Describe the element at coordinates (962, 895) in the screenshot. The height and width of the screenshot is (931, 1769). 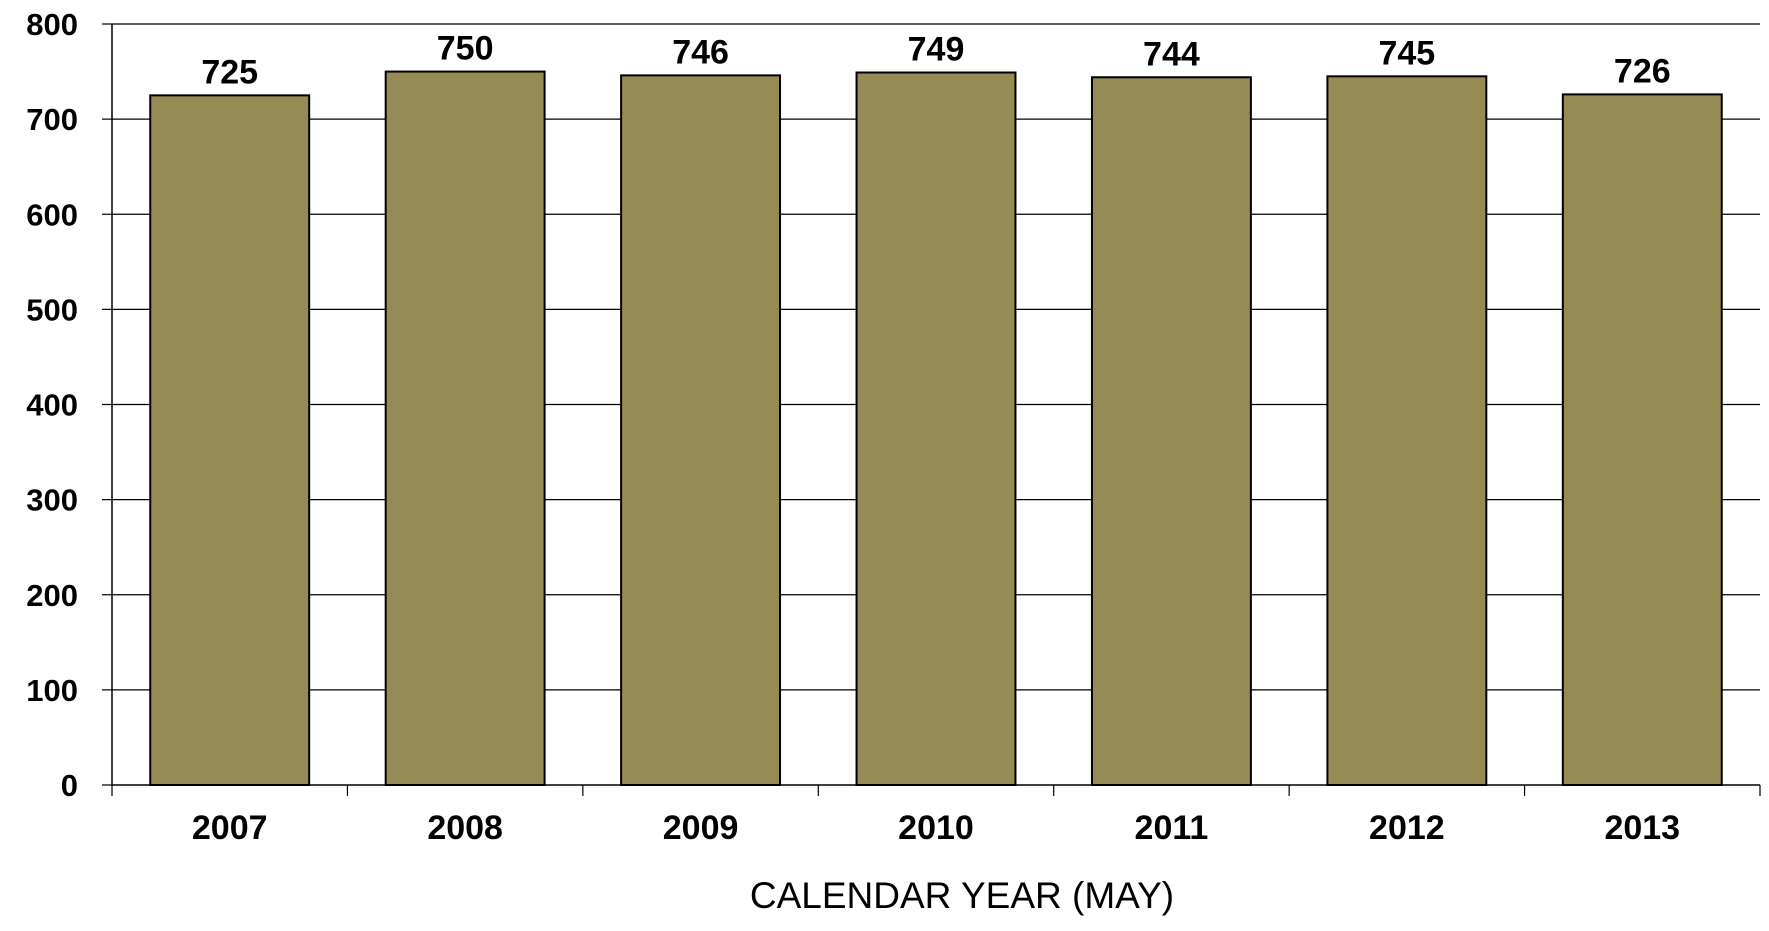
I see `x-axis-title: CALENDAR YEAR (MAY)` at that location.